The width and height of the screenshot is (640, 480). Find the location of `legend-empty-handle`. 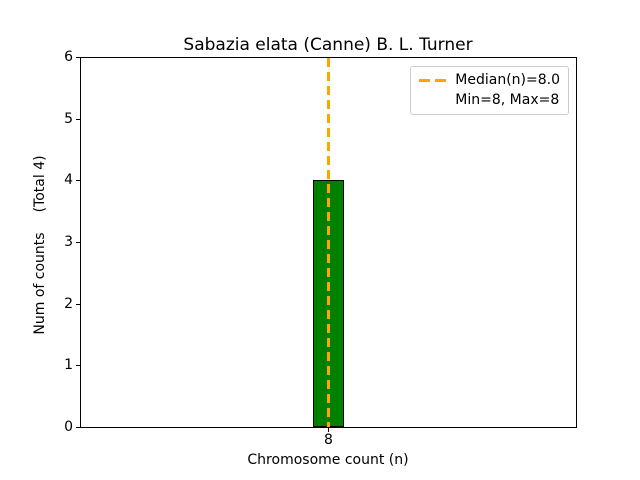

legend-empty-handle is located at coordinates (432, 100).